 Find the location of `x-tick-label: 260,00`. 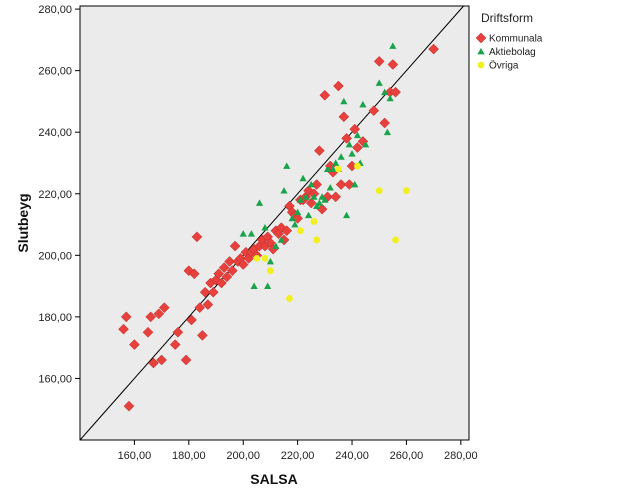

x-tick-label: 260,00 is located at coordinates (407, 456).